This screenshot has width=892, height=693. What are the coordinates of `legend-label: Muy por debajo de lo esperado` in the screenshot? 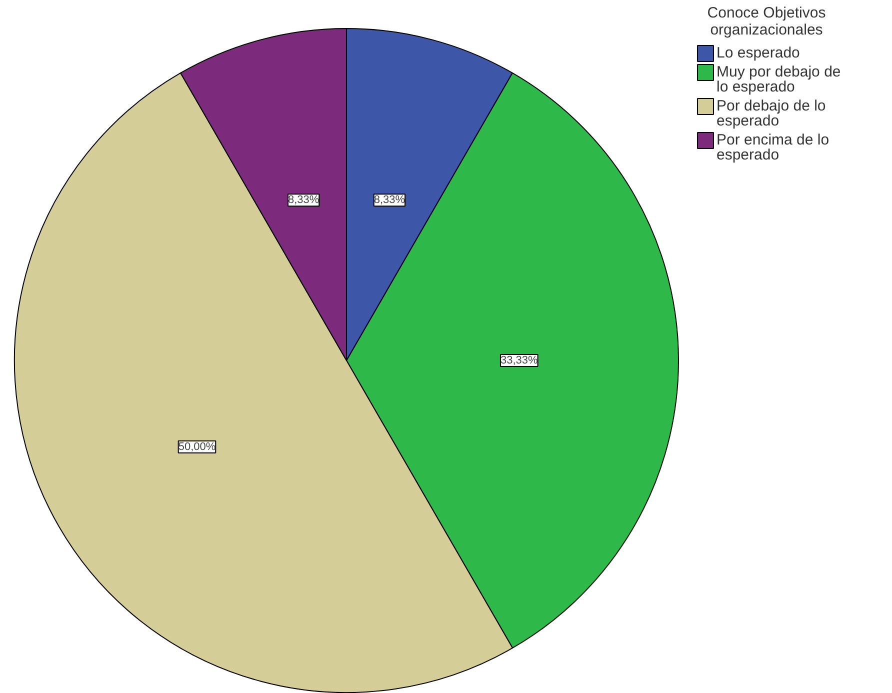 It's located at (778, 80).